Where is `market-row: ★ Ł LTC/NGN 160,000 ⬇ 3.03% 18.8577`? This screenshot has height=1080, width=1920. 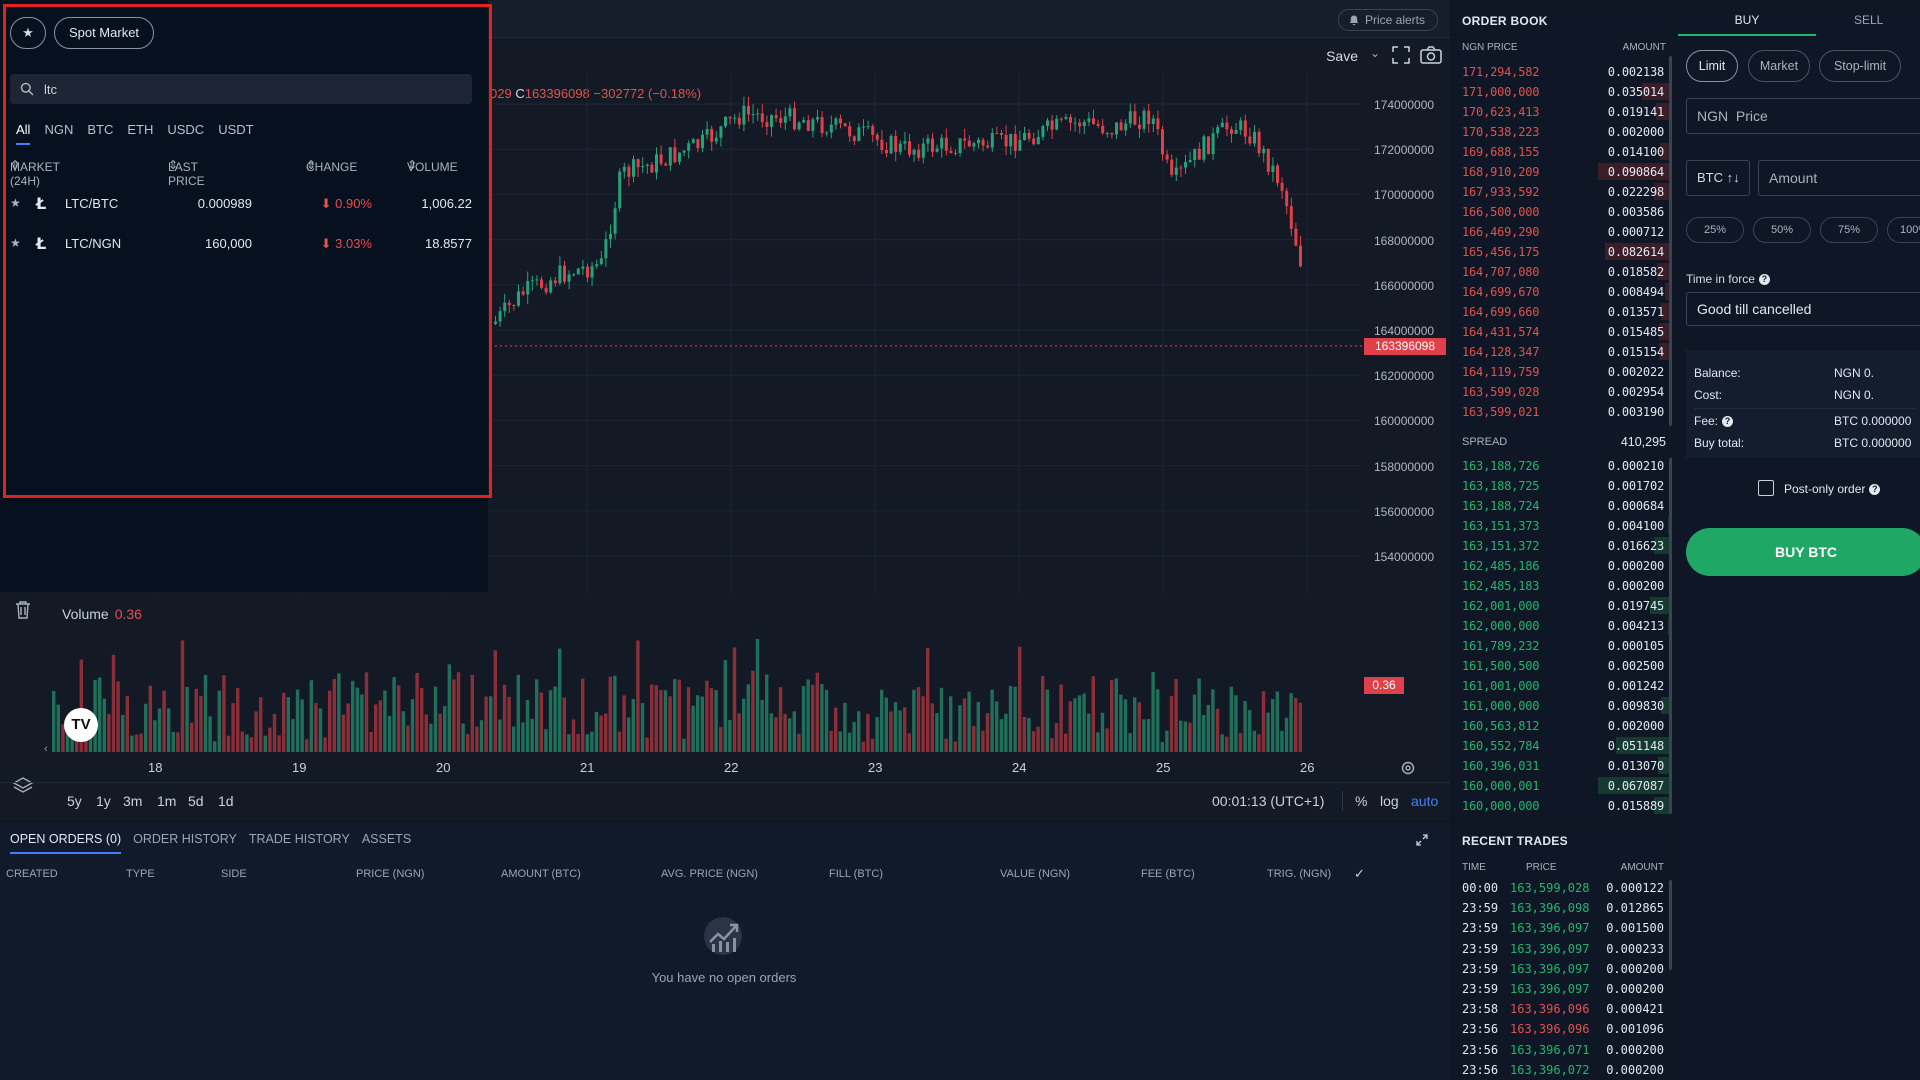 market-row: ★ Ł LTC/NGN 160,000 ⬇ 3.03% 18.8577 is located at coordinates (241, 244).